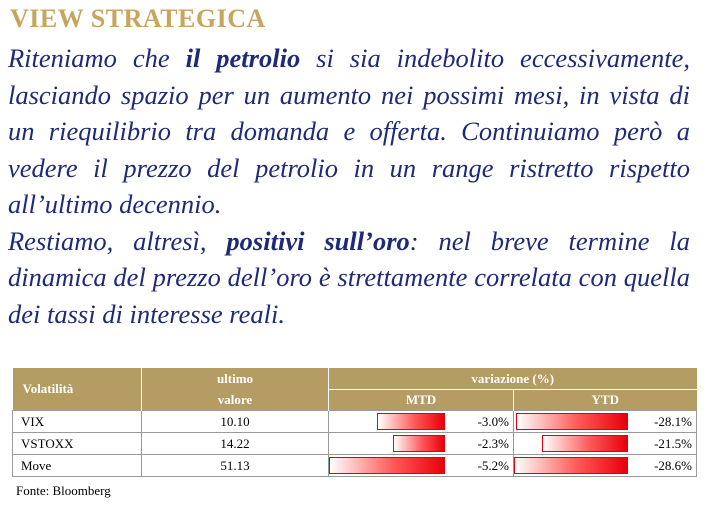 This screenshot has height=514, width=716. I want to click on oil-paragraph-highlight: il petrolio, so click(243, 58).